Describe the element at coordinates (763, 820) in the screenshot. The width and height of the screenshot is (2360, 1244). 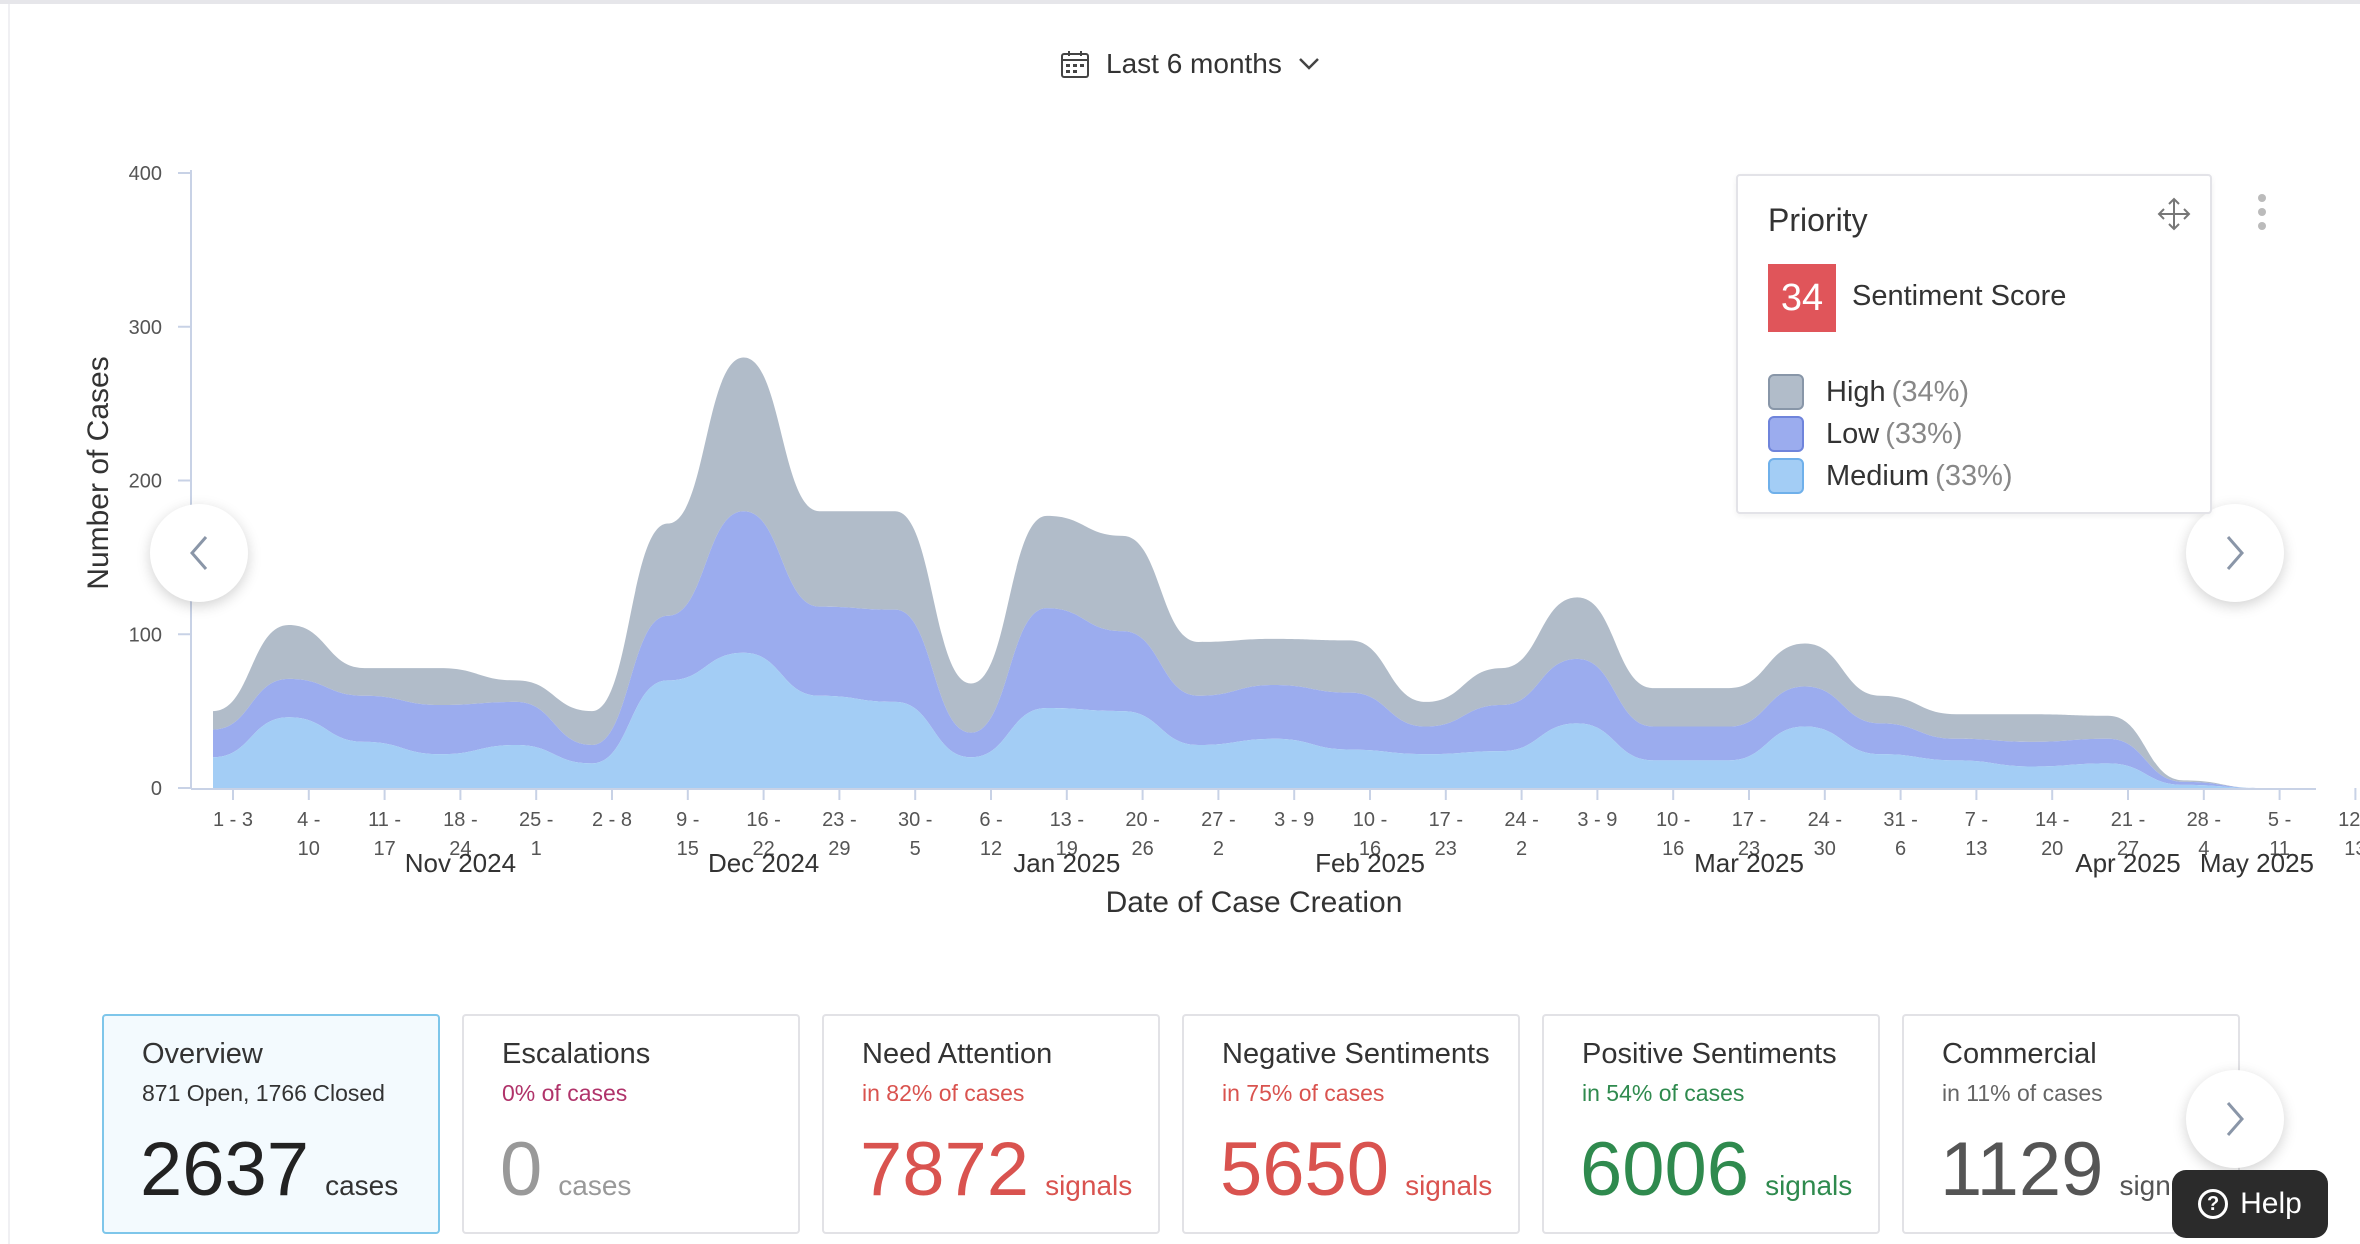
I see `x-tick-label: 16 -` at that location.